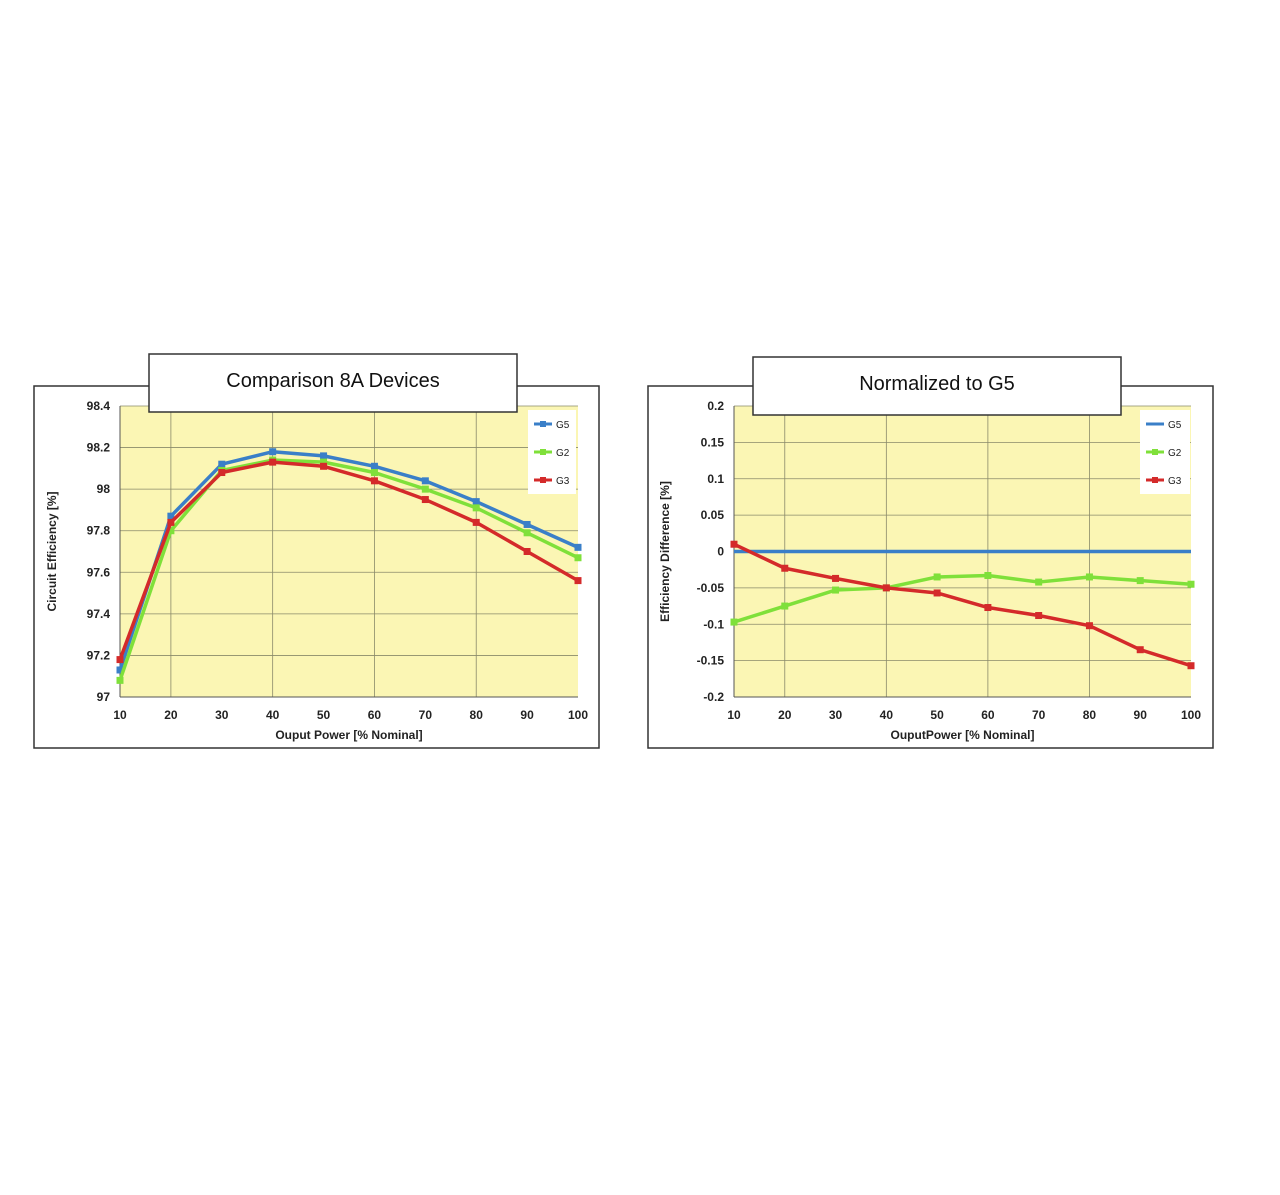  I want to click on y-tick-label: 0, so click(720, 552).